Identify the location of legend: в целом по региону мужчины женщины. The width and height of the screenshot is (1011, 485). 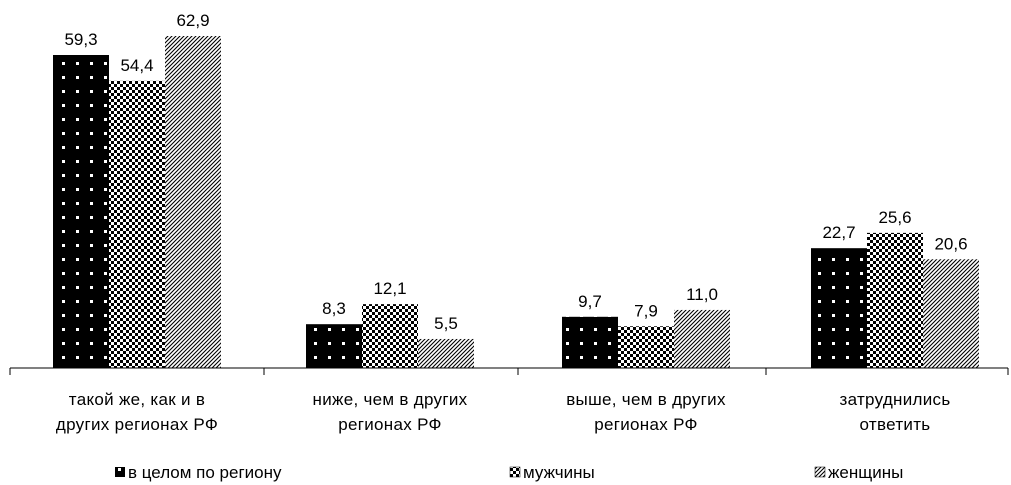
(509, 472).